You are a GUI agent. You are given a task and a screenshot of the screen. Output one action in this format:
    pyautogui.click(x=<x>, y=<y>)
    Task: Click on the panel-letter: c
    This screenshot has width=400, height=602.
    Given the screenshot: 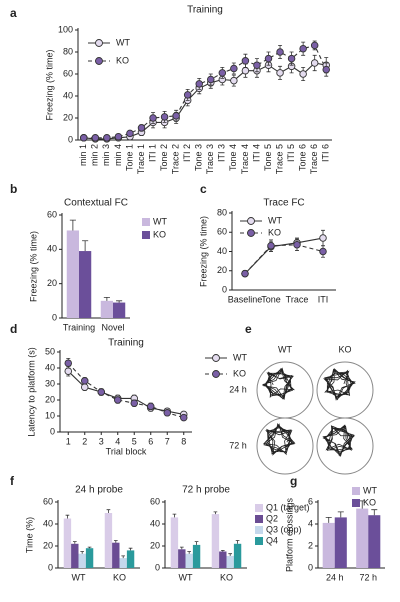 What is the action you would take?
    pyautogui.click(x=203, y=189)
    